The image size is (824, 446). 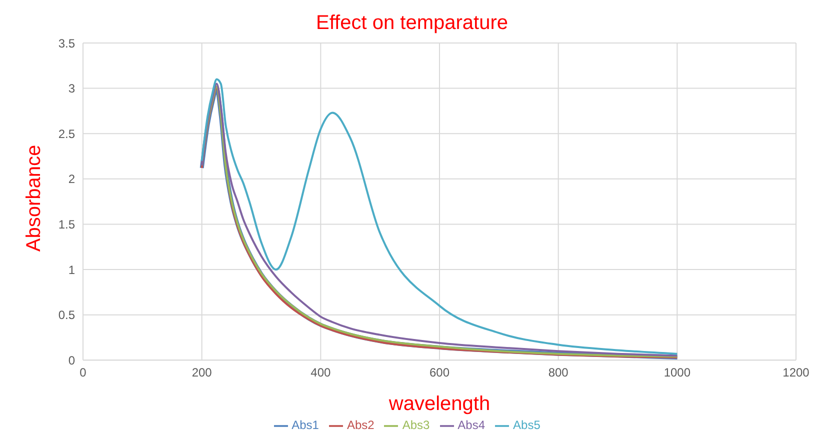 What do you see at coordinates (305, 425) in the screenshot?
I see `legend-label: Abs1` at bounding box center [305, 425].